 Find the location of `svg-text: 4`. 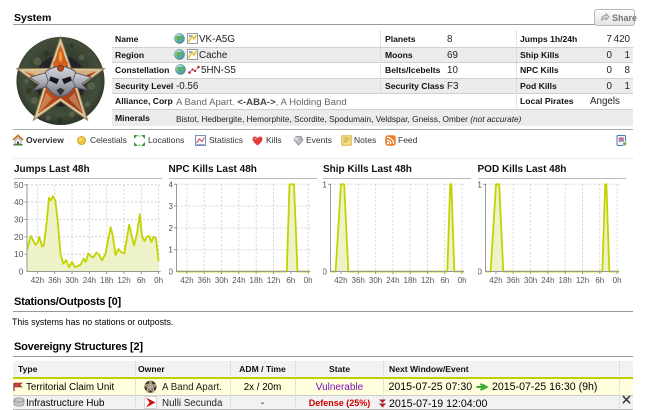

svg-text: 4 is located at coordinates (171, 184).